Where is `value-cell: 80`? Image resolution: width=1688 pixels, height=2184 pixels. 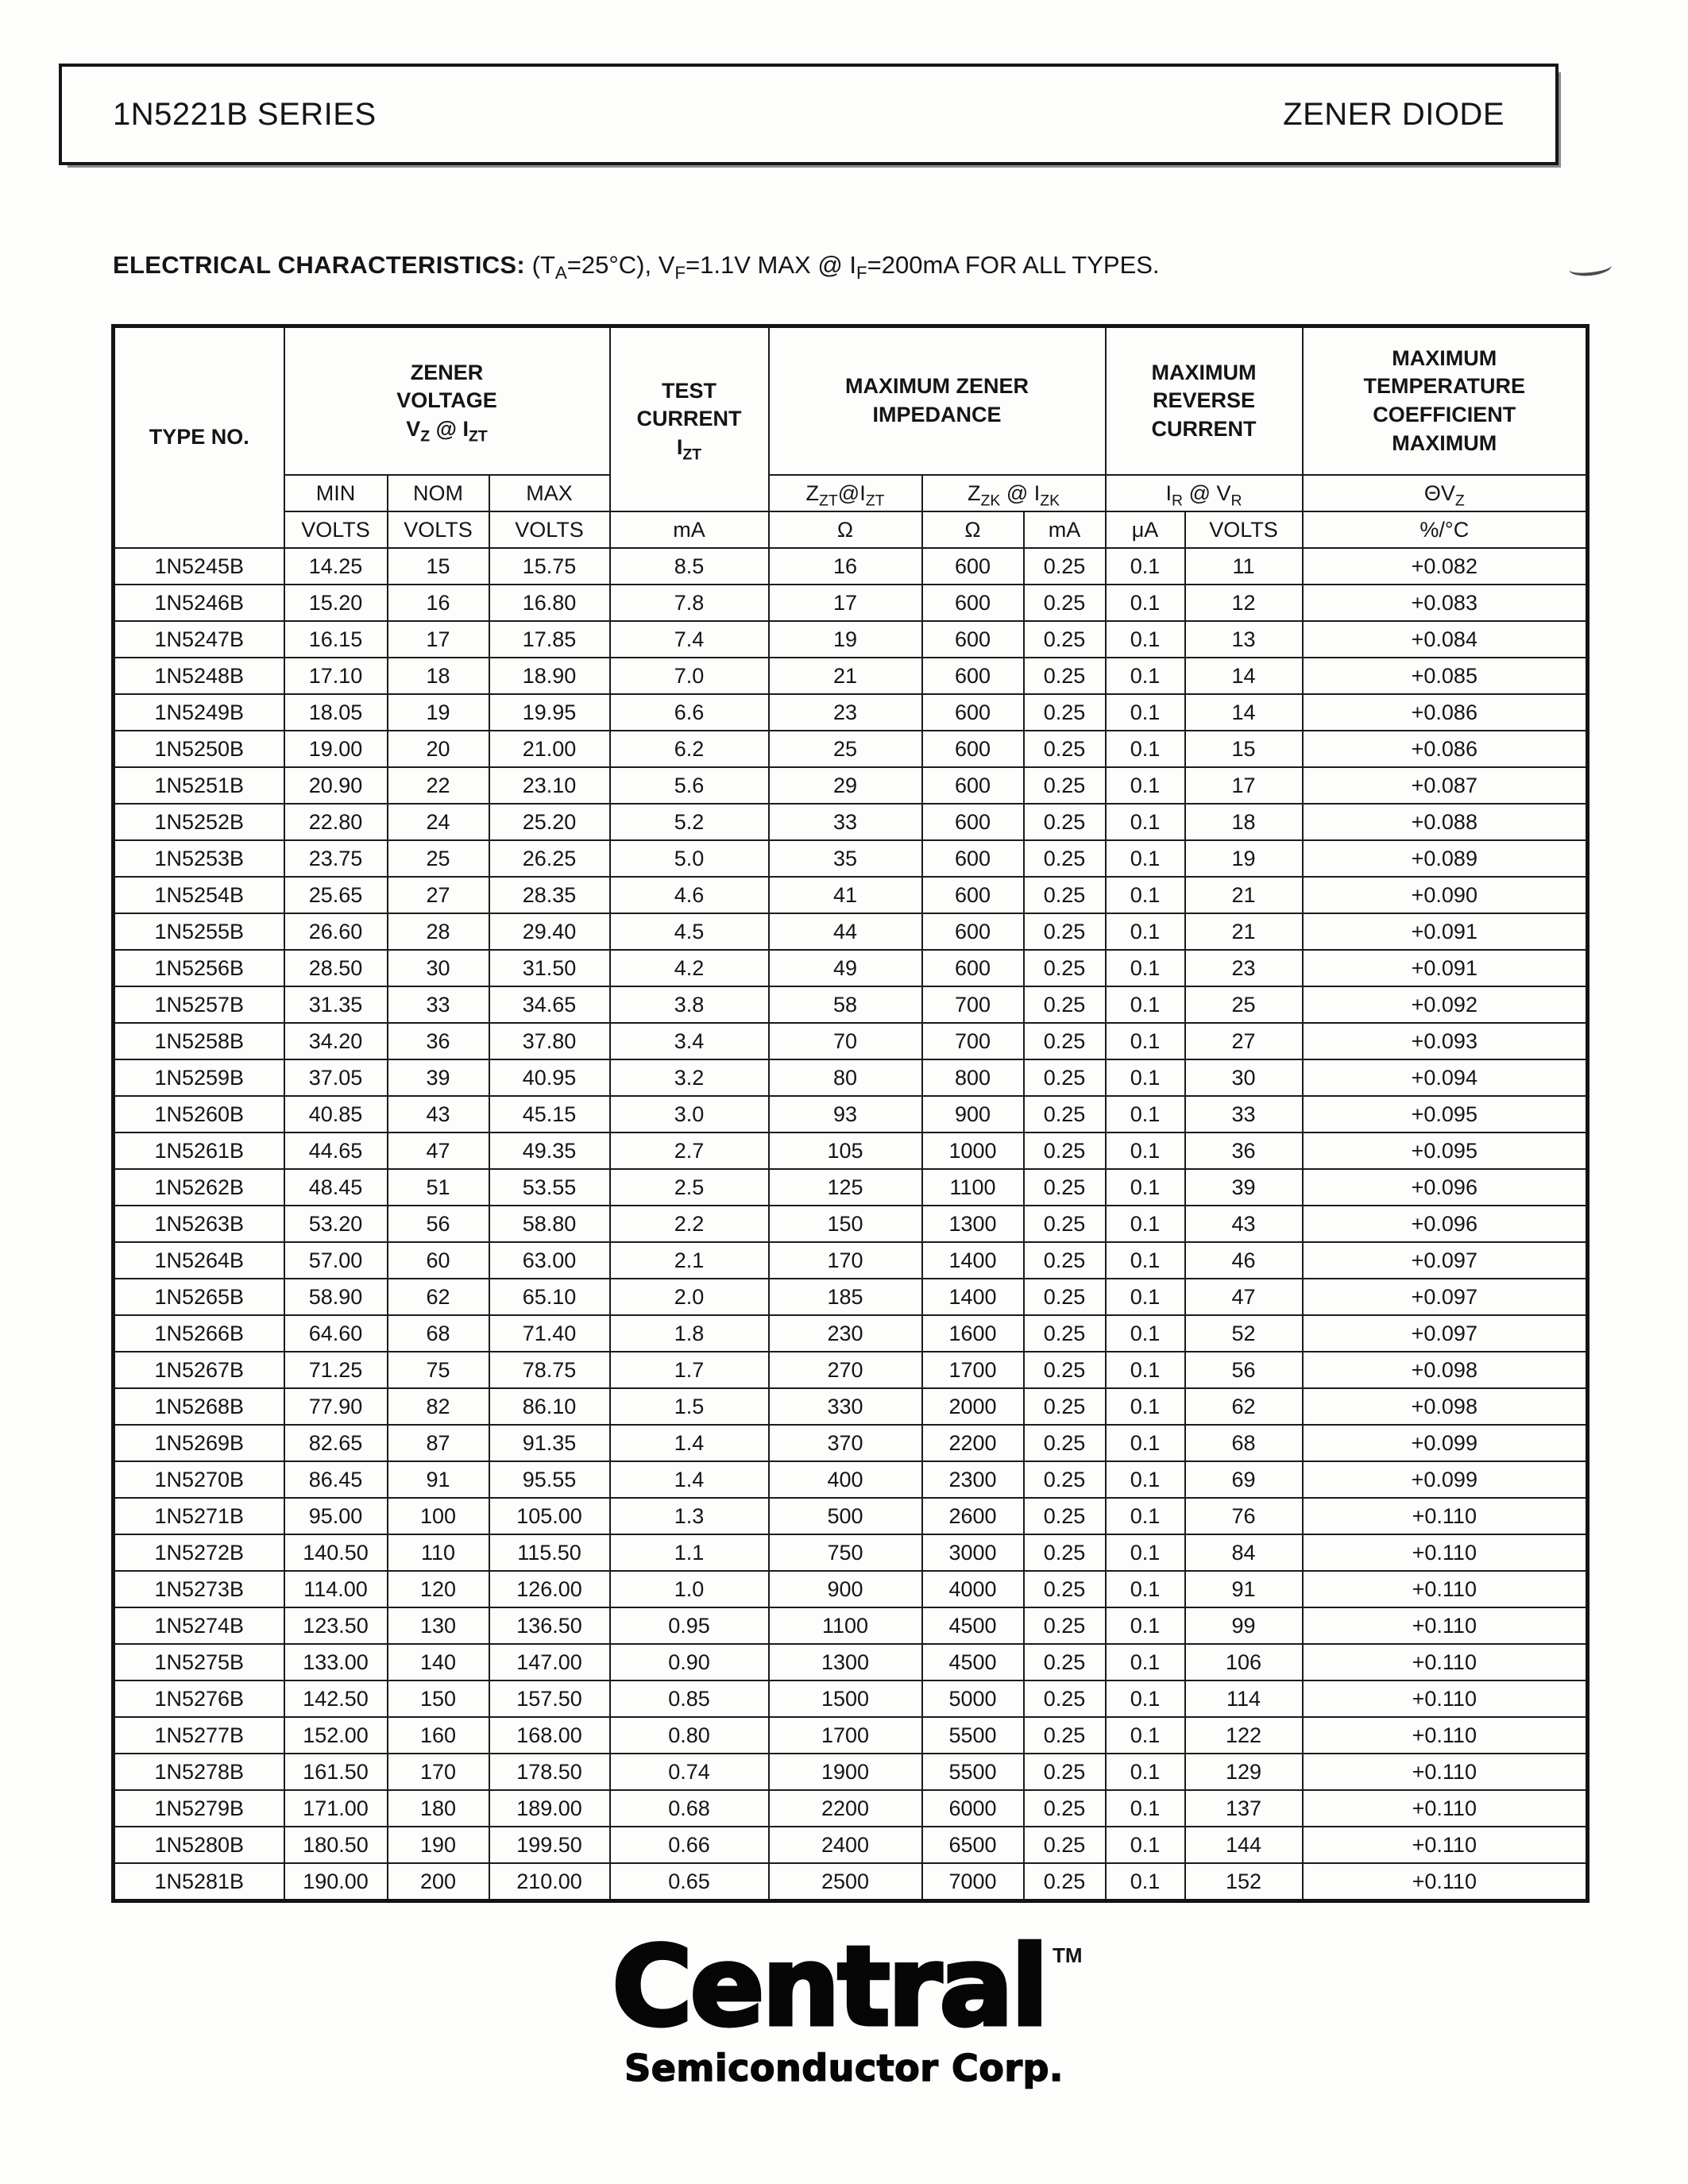 value-cell: 80 is located at coordinates (845, 1078).